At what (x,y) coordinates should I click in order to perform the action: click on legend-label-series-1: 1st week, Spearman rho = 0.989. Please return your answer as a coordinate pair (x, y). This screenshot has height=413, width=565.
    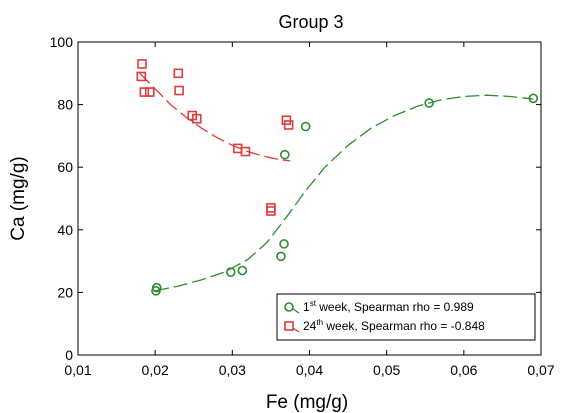
    Looking at the image, I should click on (388, 306).